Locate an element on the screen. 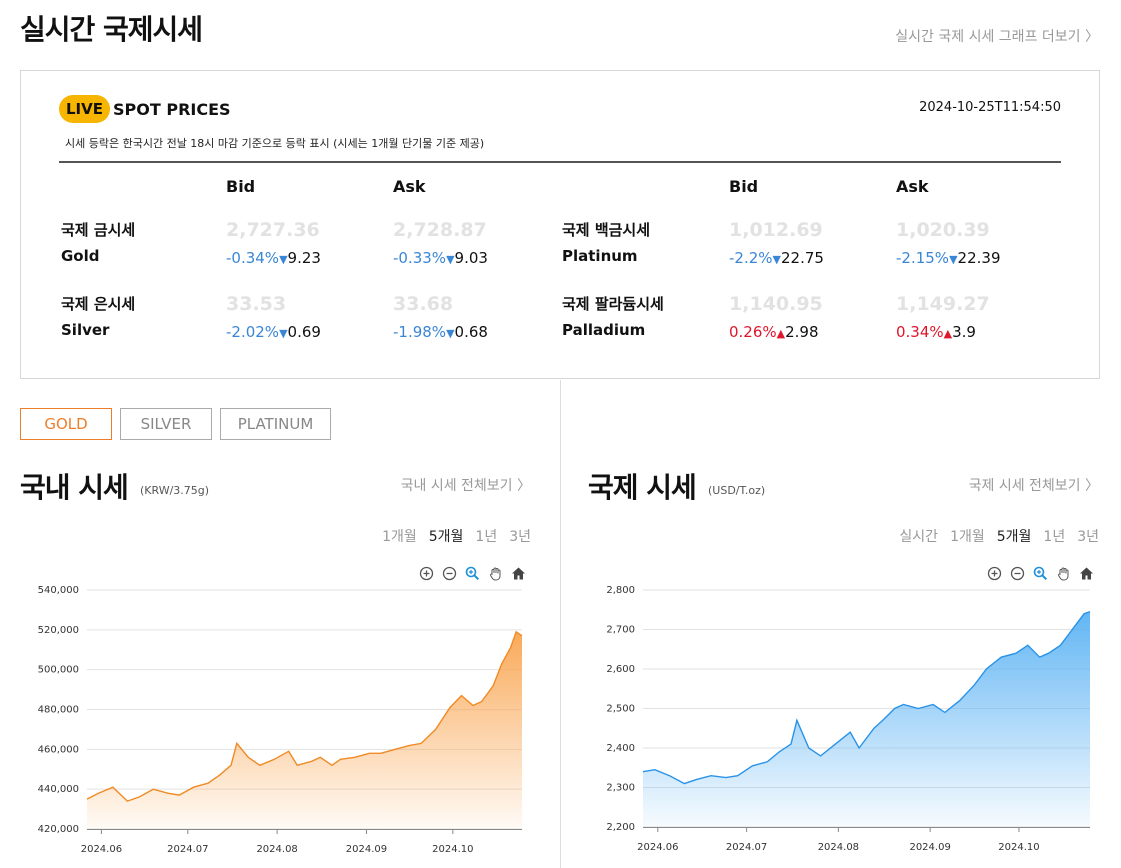 Image resolution: width=1121 pixels, height=868 pixels. bid-header-right: Bid is located at coordinates (744, 186).